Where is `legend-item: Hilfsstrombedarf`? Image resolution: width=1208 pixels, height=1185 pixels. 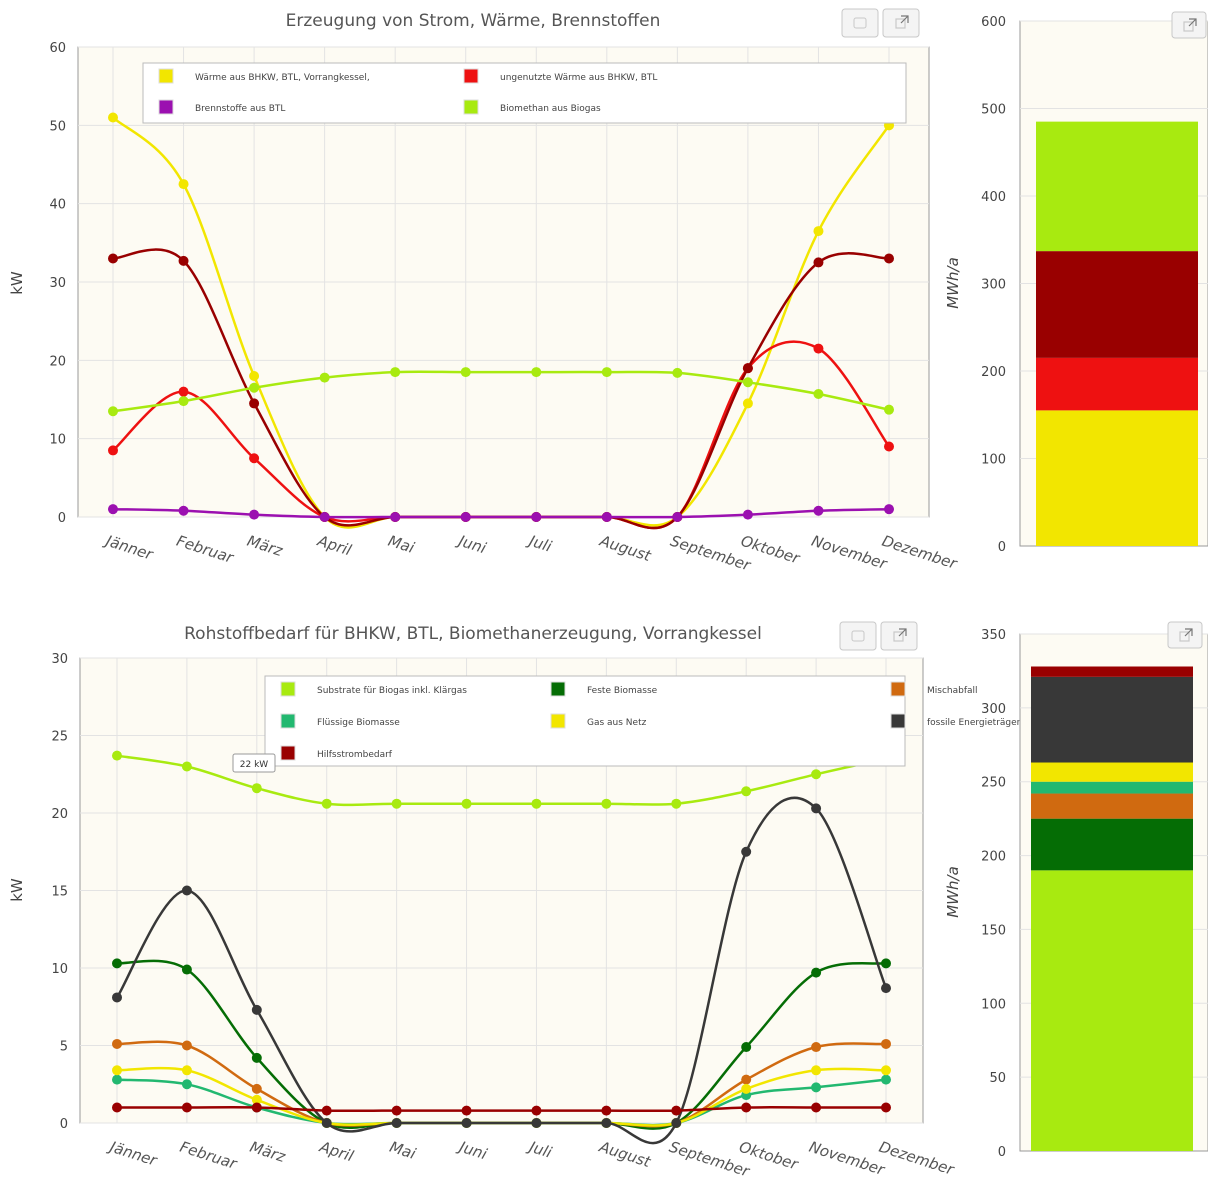 legend-item: Hilfsstrombedarf is located at coordinates (336, 753).